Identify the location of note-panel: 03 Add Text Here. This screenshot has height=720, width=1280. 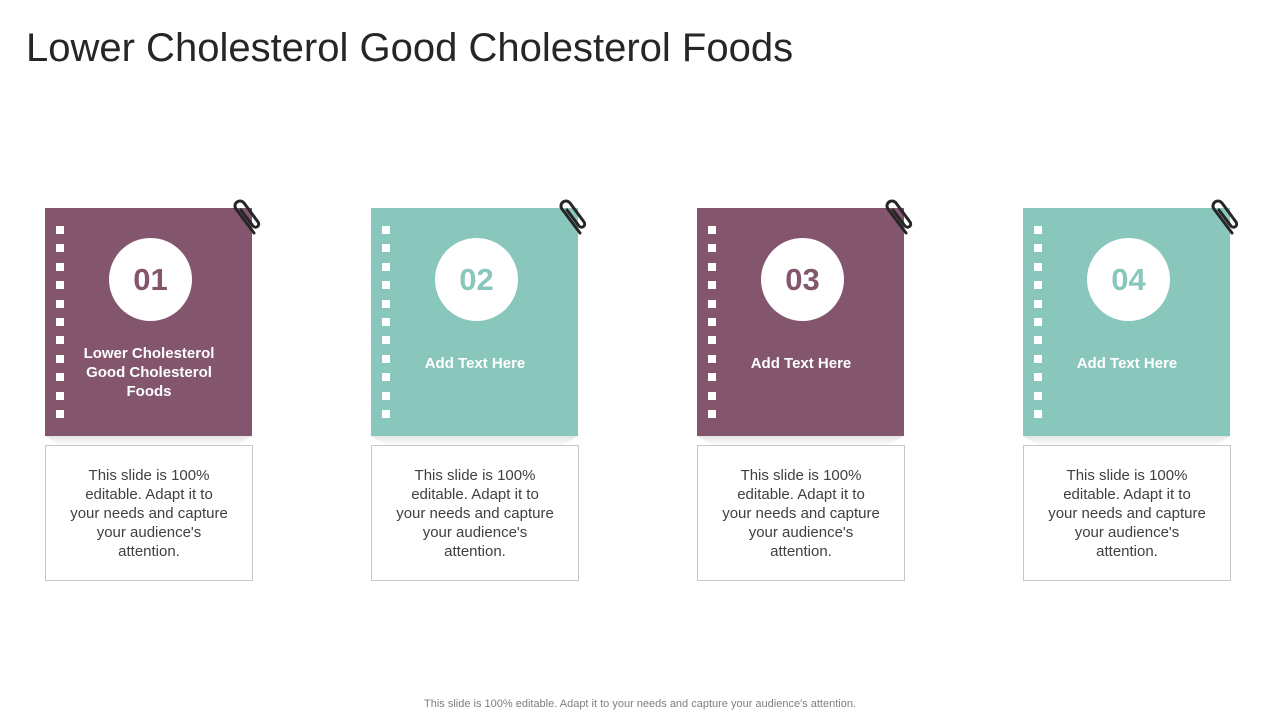
(800, 322).